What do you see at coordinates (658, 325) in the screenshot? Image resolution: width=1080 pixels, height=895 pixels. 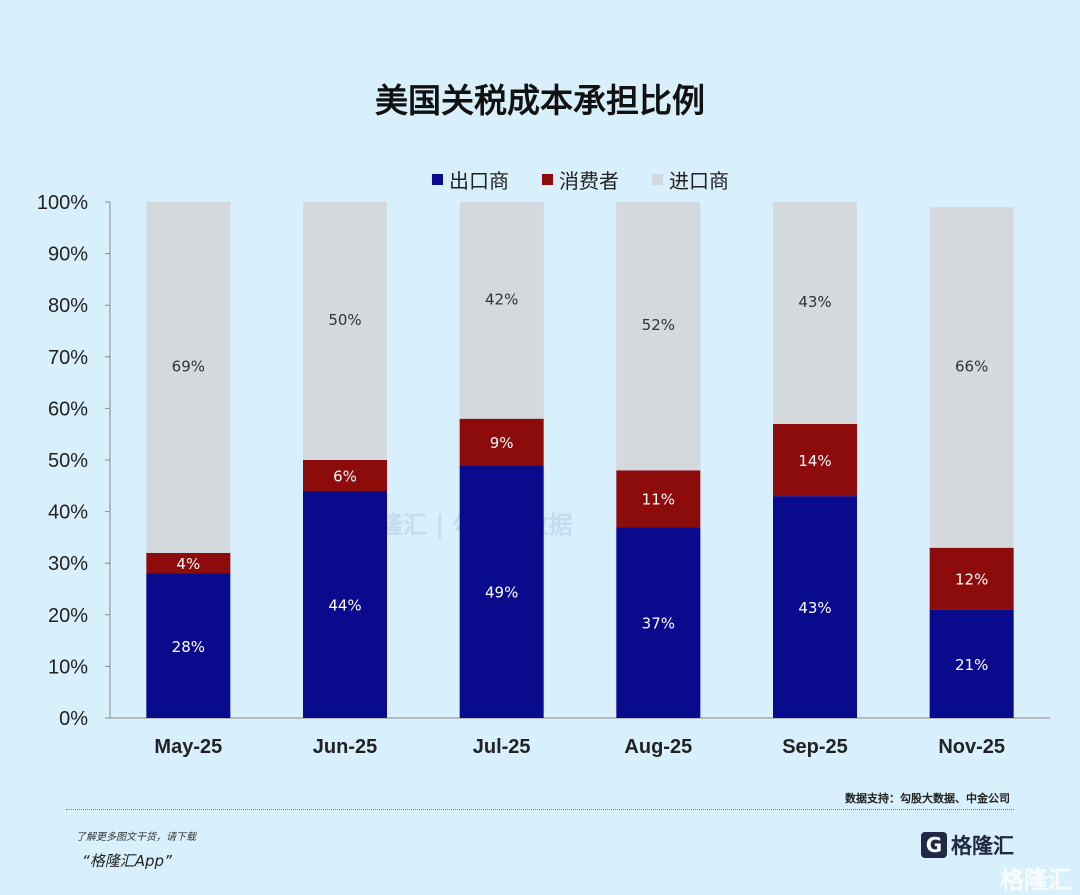 I see `data-label: 52%` at bounding box center [658, 325].